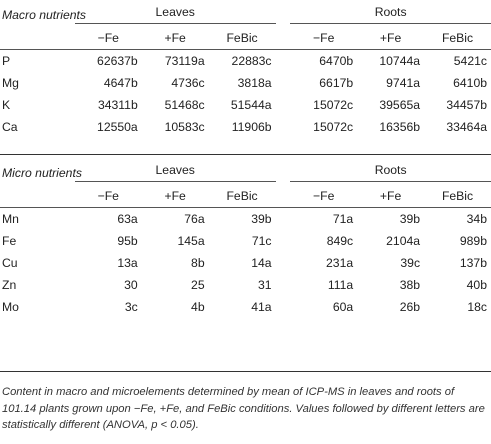 Image resolution: width=491 pixels, height=444 pixels. I want to click on table-row: P 62637b 73119a 22883c 6470b 10744a 5421c, so click(245, 61).